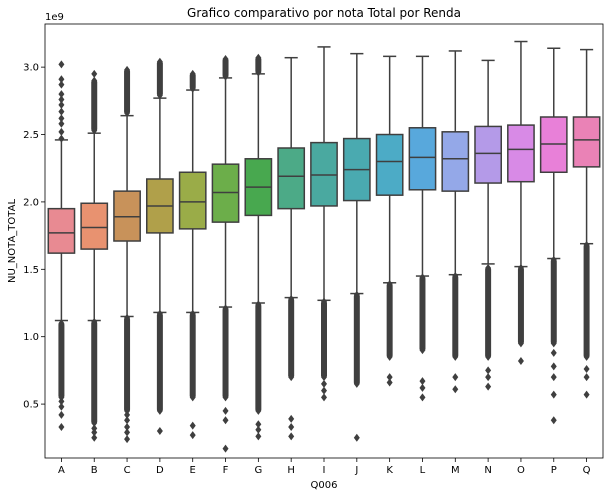 The width and height of the screenshot is (610, 500). Describe the element at coordinates (356, 470) in the screenshot. I see `x-tick-label: J` at that location.